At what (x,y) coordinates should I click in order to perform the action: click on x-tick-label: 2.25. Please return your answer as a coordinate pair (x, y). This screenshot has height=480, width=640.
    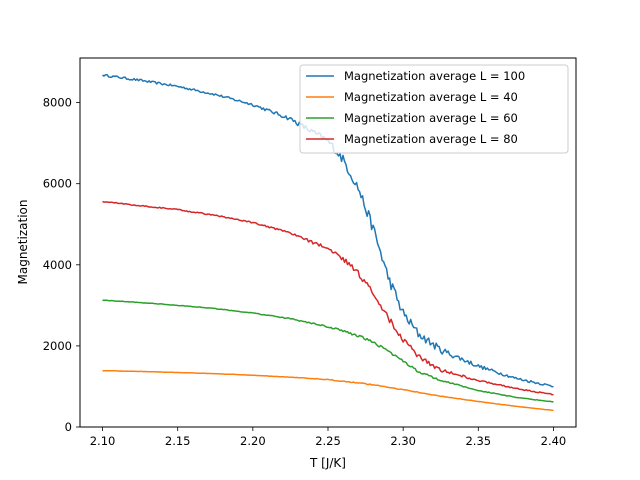
    Looking at the image, I should click on (328, 441).